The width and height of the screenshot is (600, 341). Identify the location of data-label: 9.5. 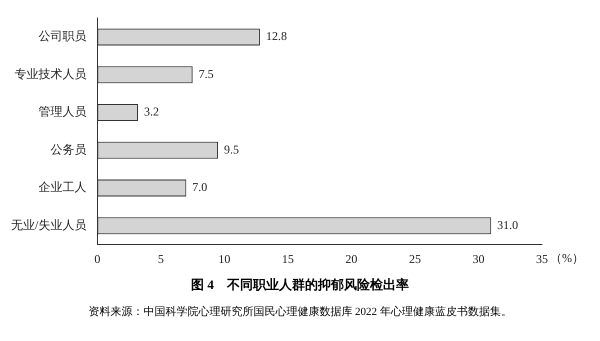
(232, 149).